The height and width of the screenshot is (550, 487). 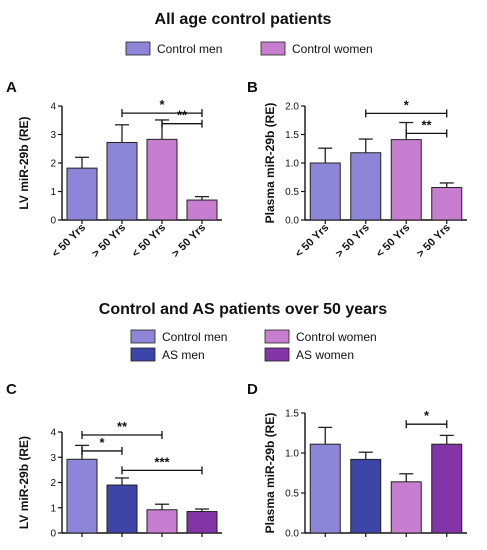 What do you see at coordinates (433, 241) in the screenshot?
I see `x-tick-label-b-4: > 50 Yrs` at bounding box center [433, 241].